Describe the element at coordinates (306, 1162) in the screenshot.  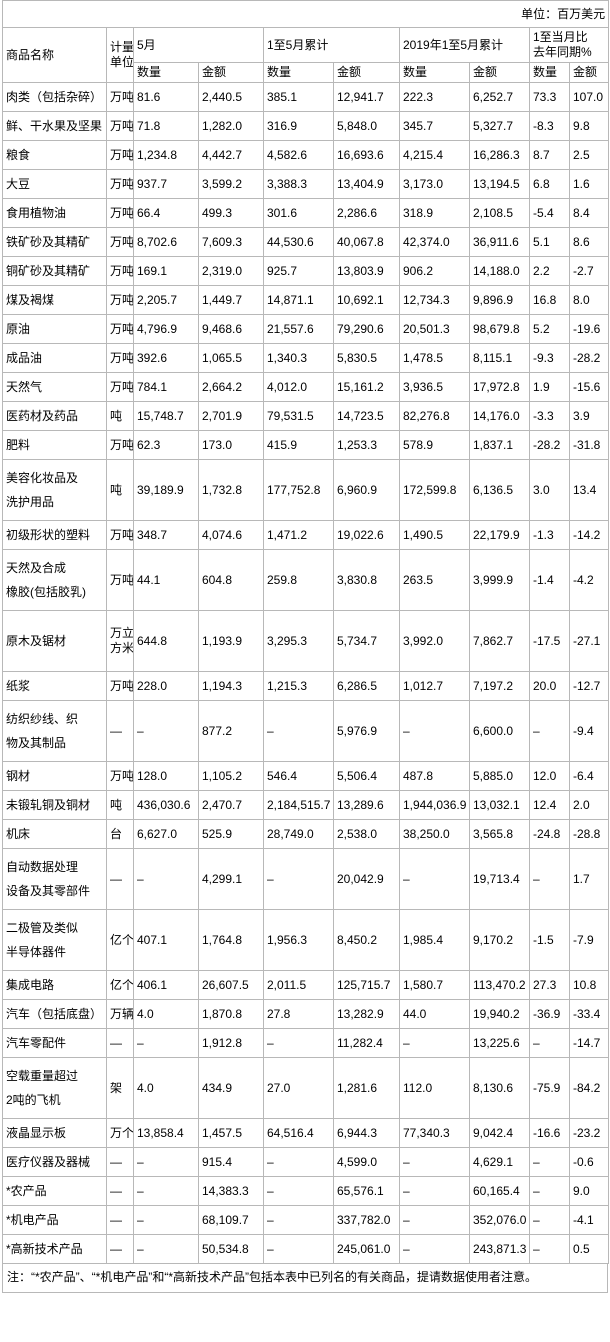
I see `table-row: 医疗仪器及器械 — –915.4–4,599.0–4,629.1– -0.6` at that location.